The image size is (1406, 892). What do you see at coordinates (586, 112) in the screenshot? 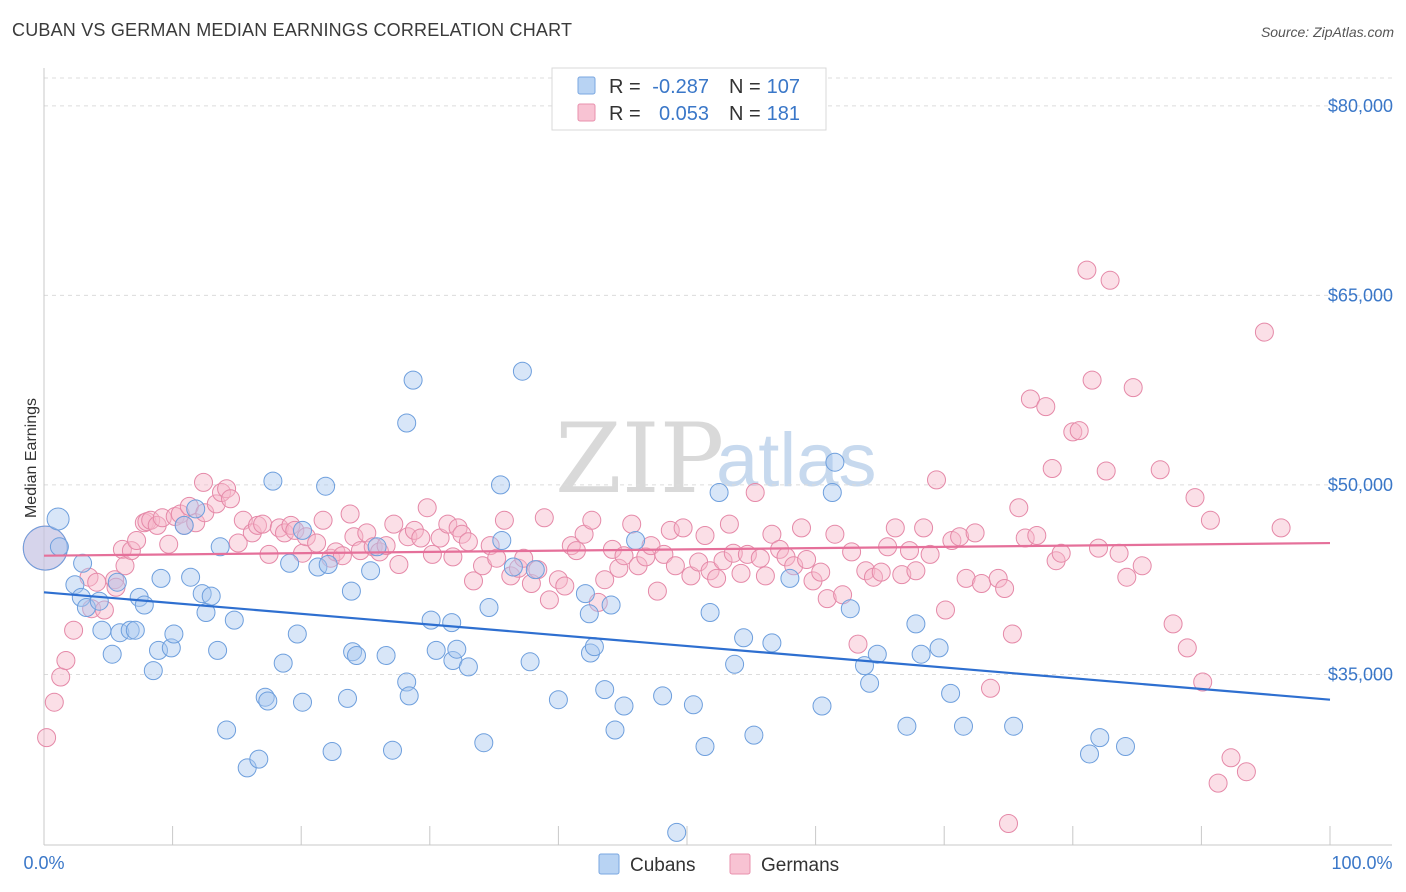
I see `legend-swatch-germans` at bounding box center [586, 112].